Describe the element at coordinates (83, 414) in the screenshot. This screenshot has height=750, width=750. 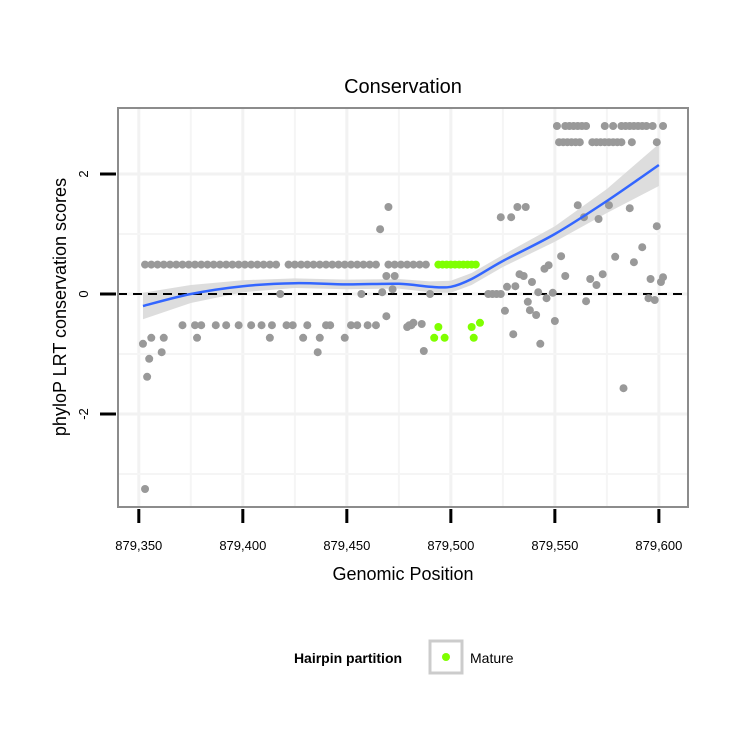
I see `y-tick-label: -2` at that location.